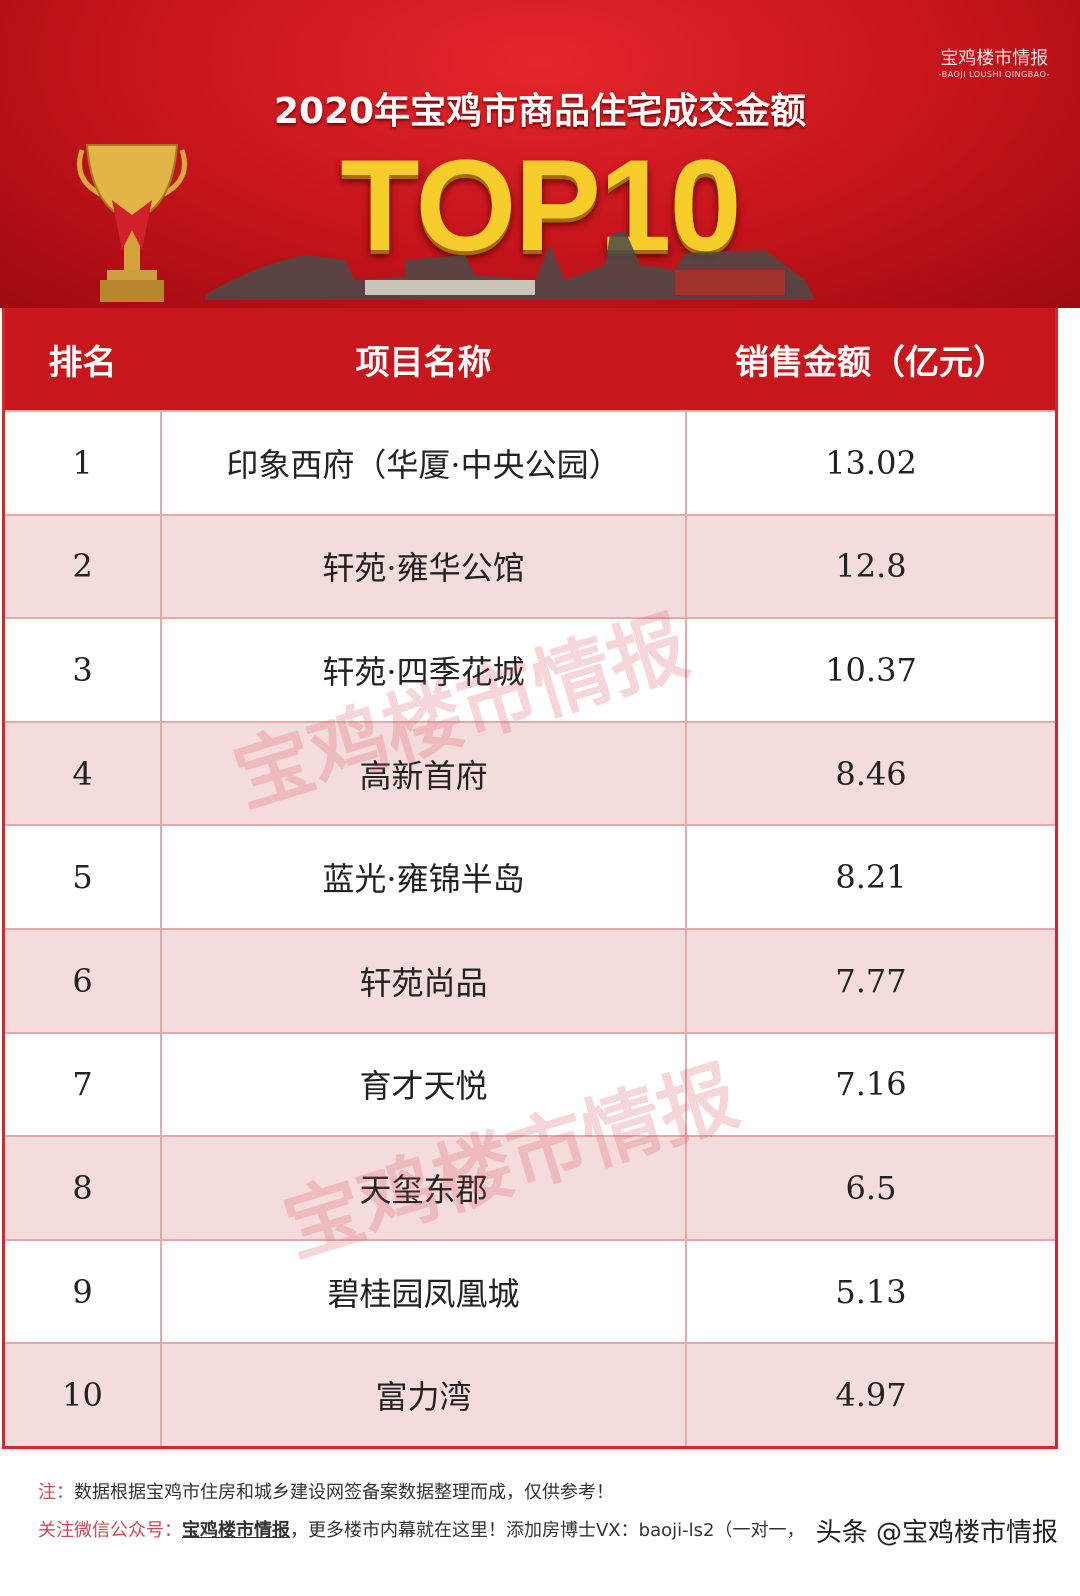  Describe the element at coordinates (82, 773) in the screenshot. I see `rank-cell: 4` at that location.